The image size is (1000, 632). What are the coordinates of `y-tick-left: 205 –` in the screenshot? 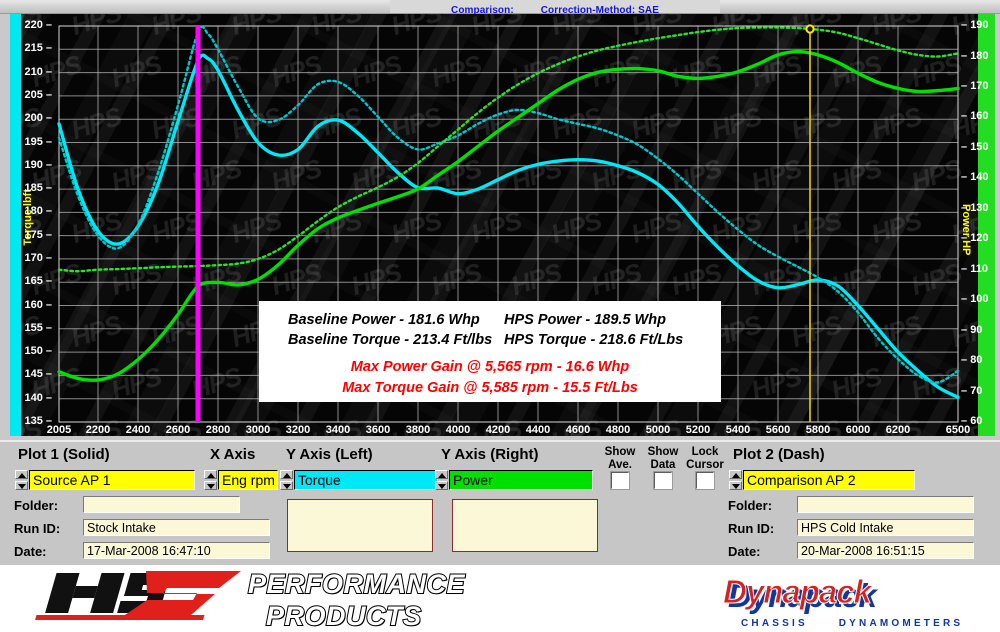 It's located at (38, 94).